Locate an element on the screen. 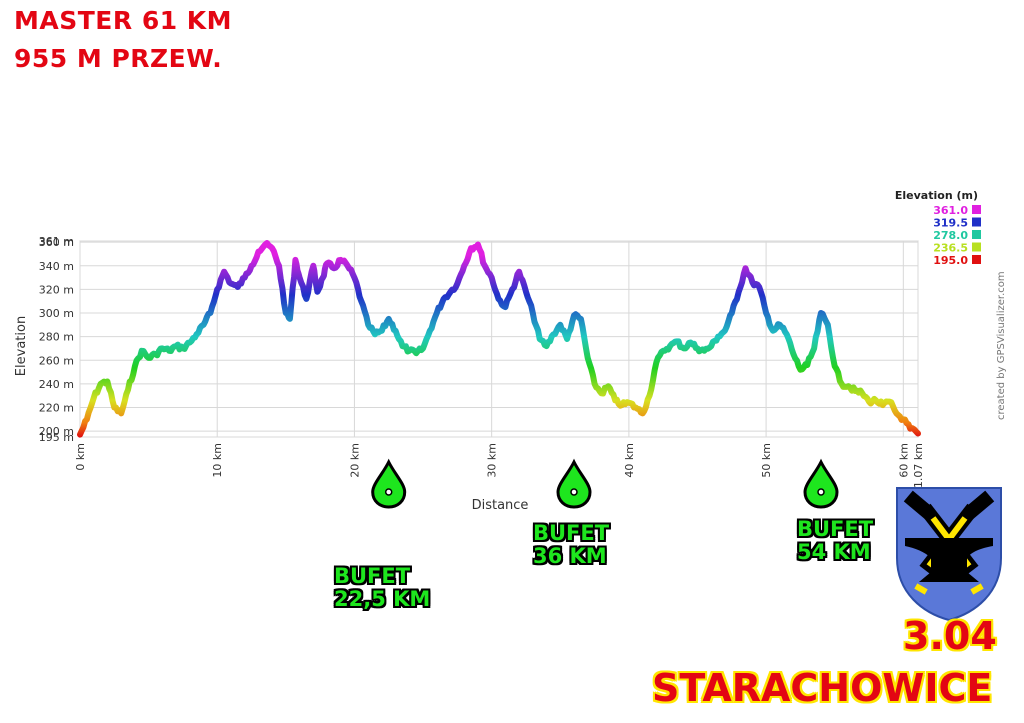  y-tick-label: 260 m is located at coordinates (56, 360).